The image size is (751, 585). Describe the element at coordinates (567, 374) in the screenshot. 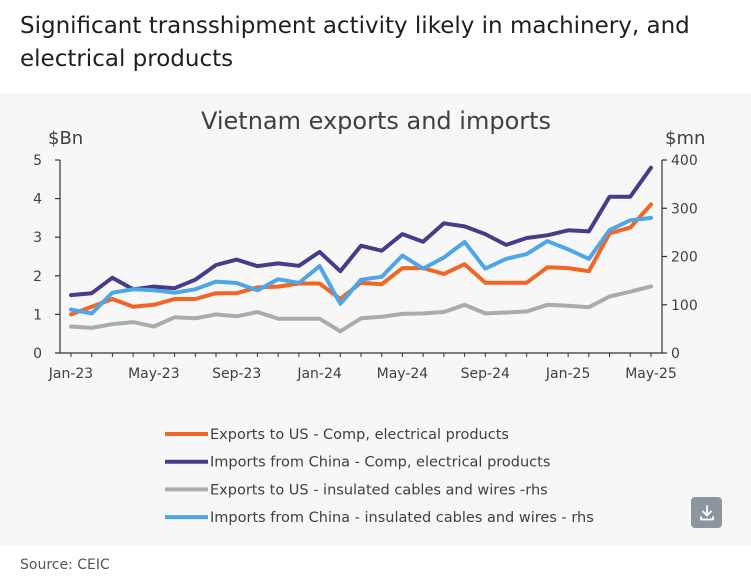

I see `x-axis-tick-label: Jan-25` at that location.